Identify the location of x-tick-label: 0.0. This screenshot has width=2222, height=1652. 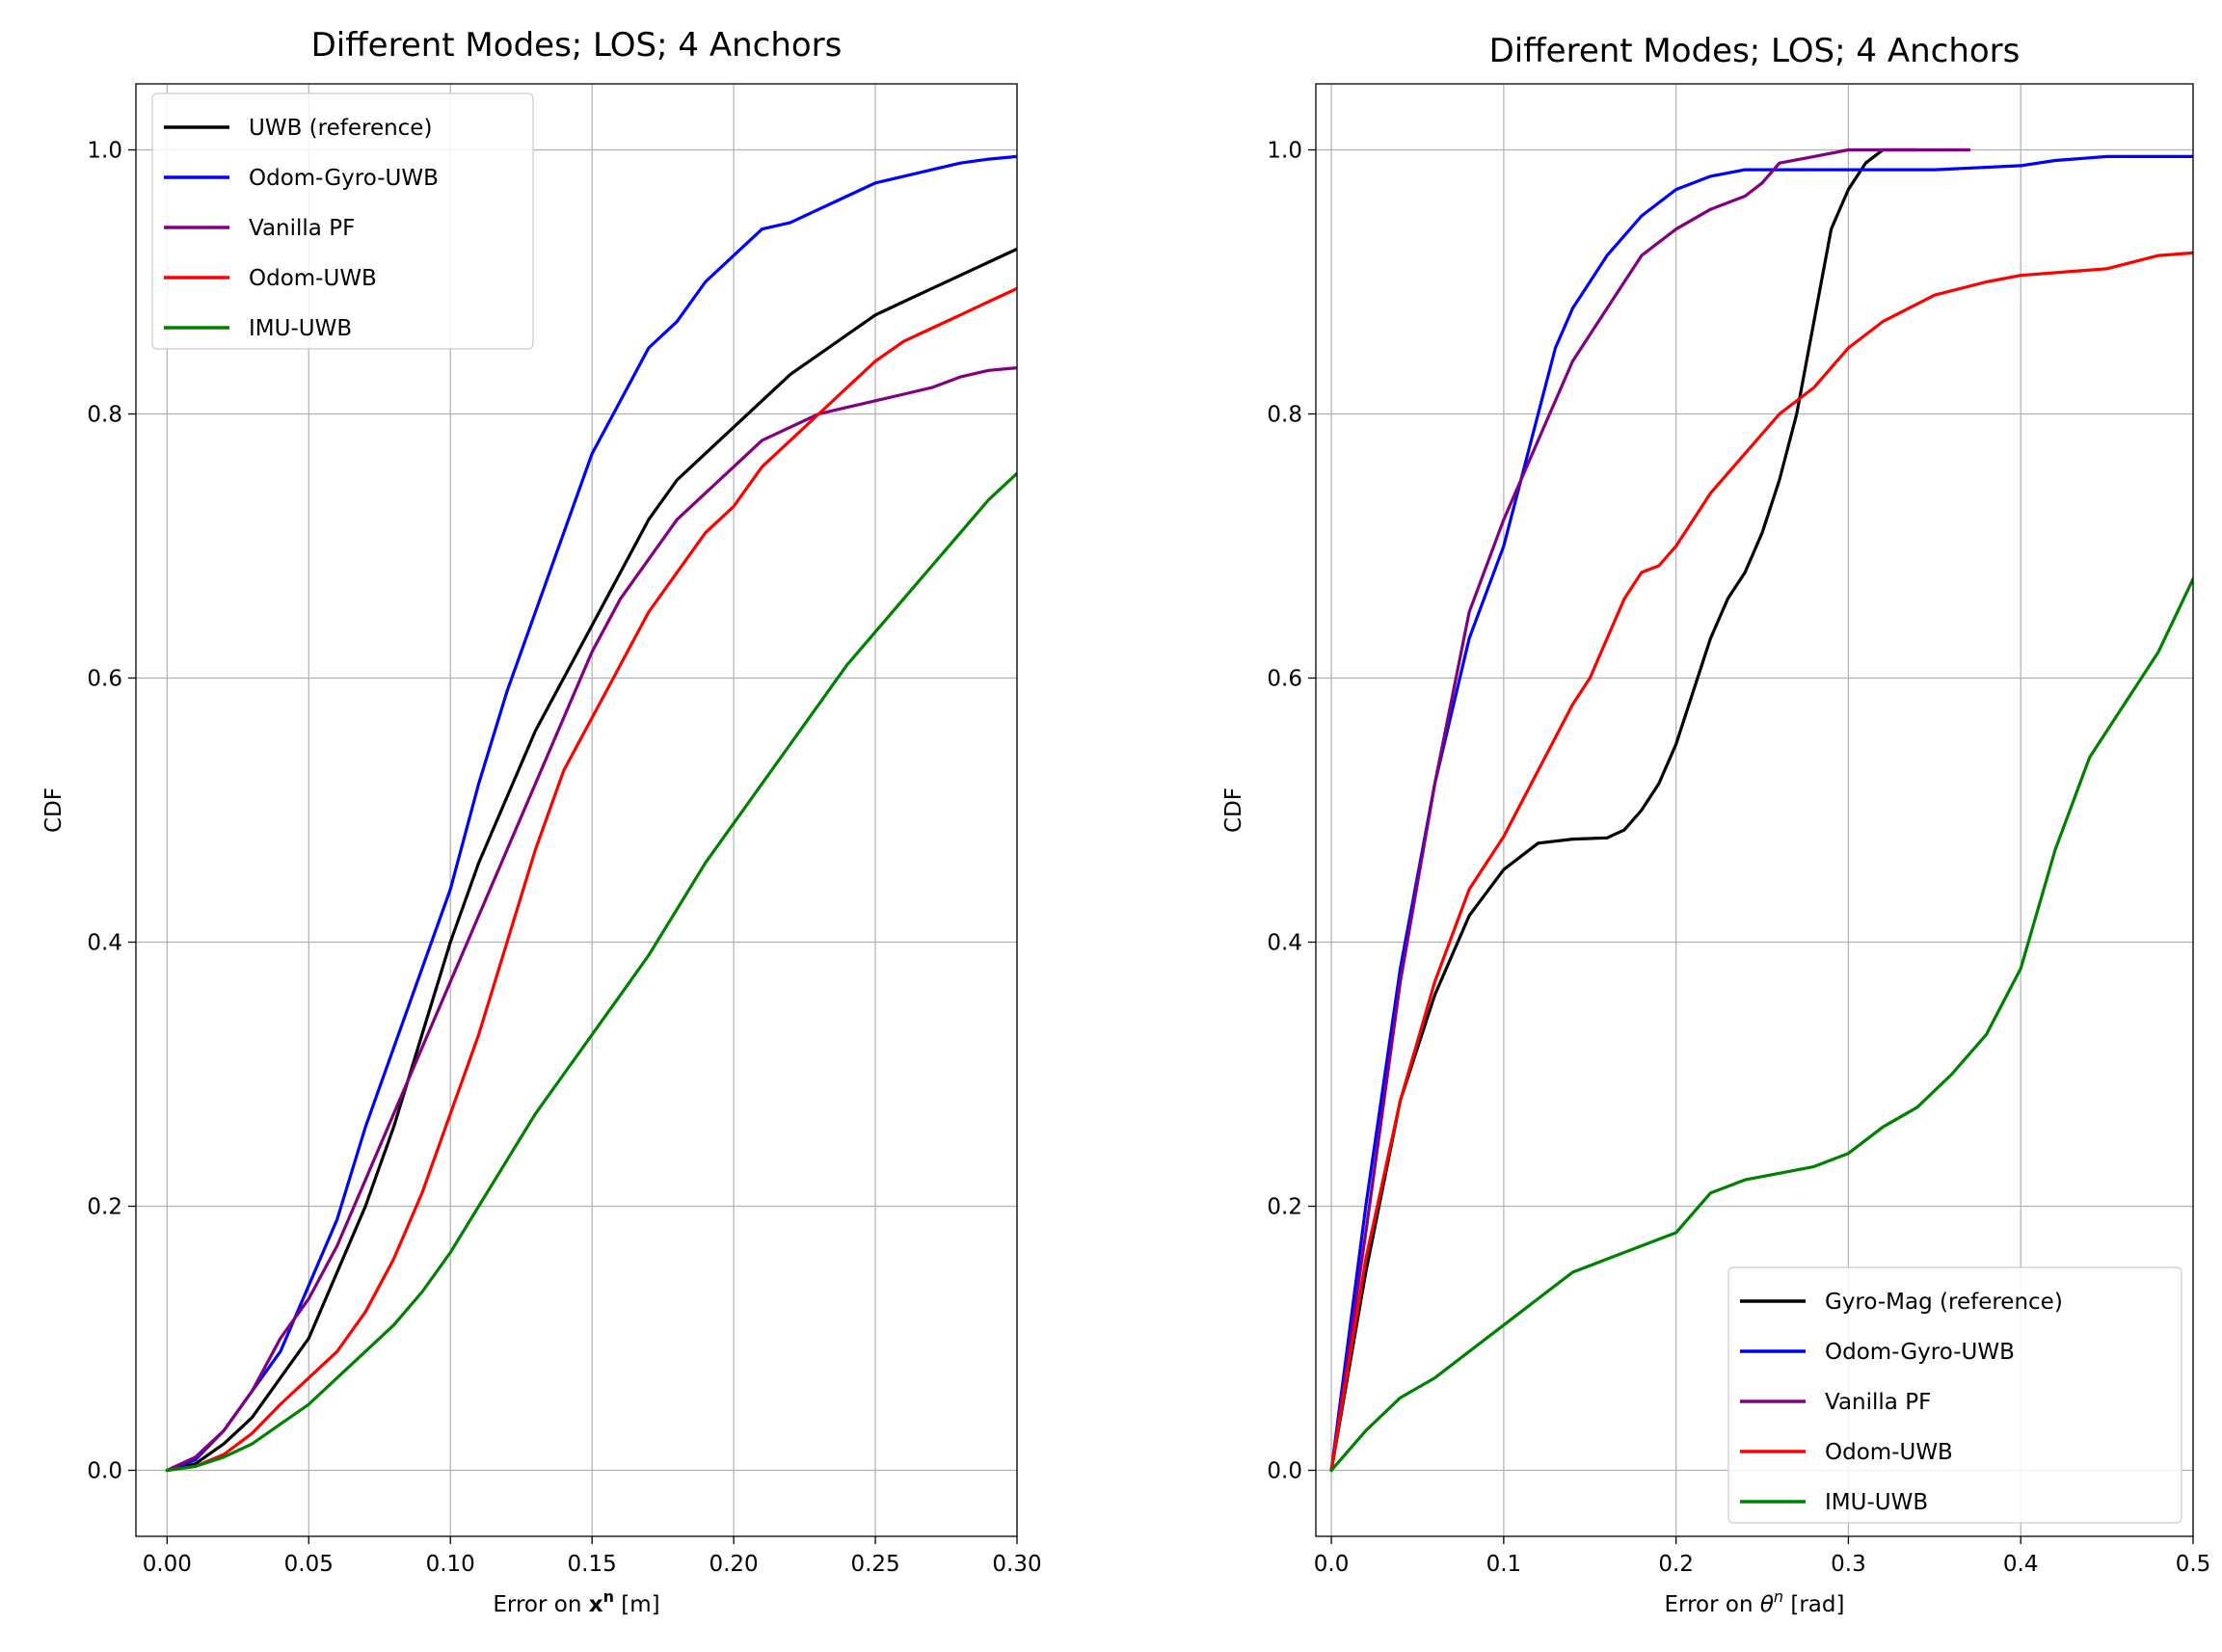
(1332, 1565).